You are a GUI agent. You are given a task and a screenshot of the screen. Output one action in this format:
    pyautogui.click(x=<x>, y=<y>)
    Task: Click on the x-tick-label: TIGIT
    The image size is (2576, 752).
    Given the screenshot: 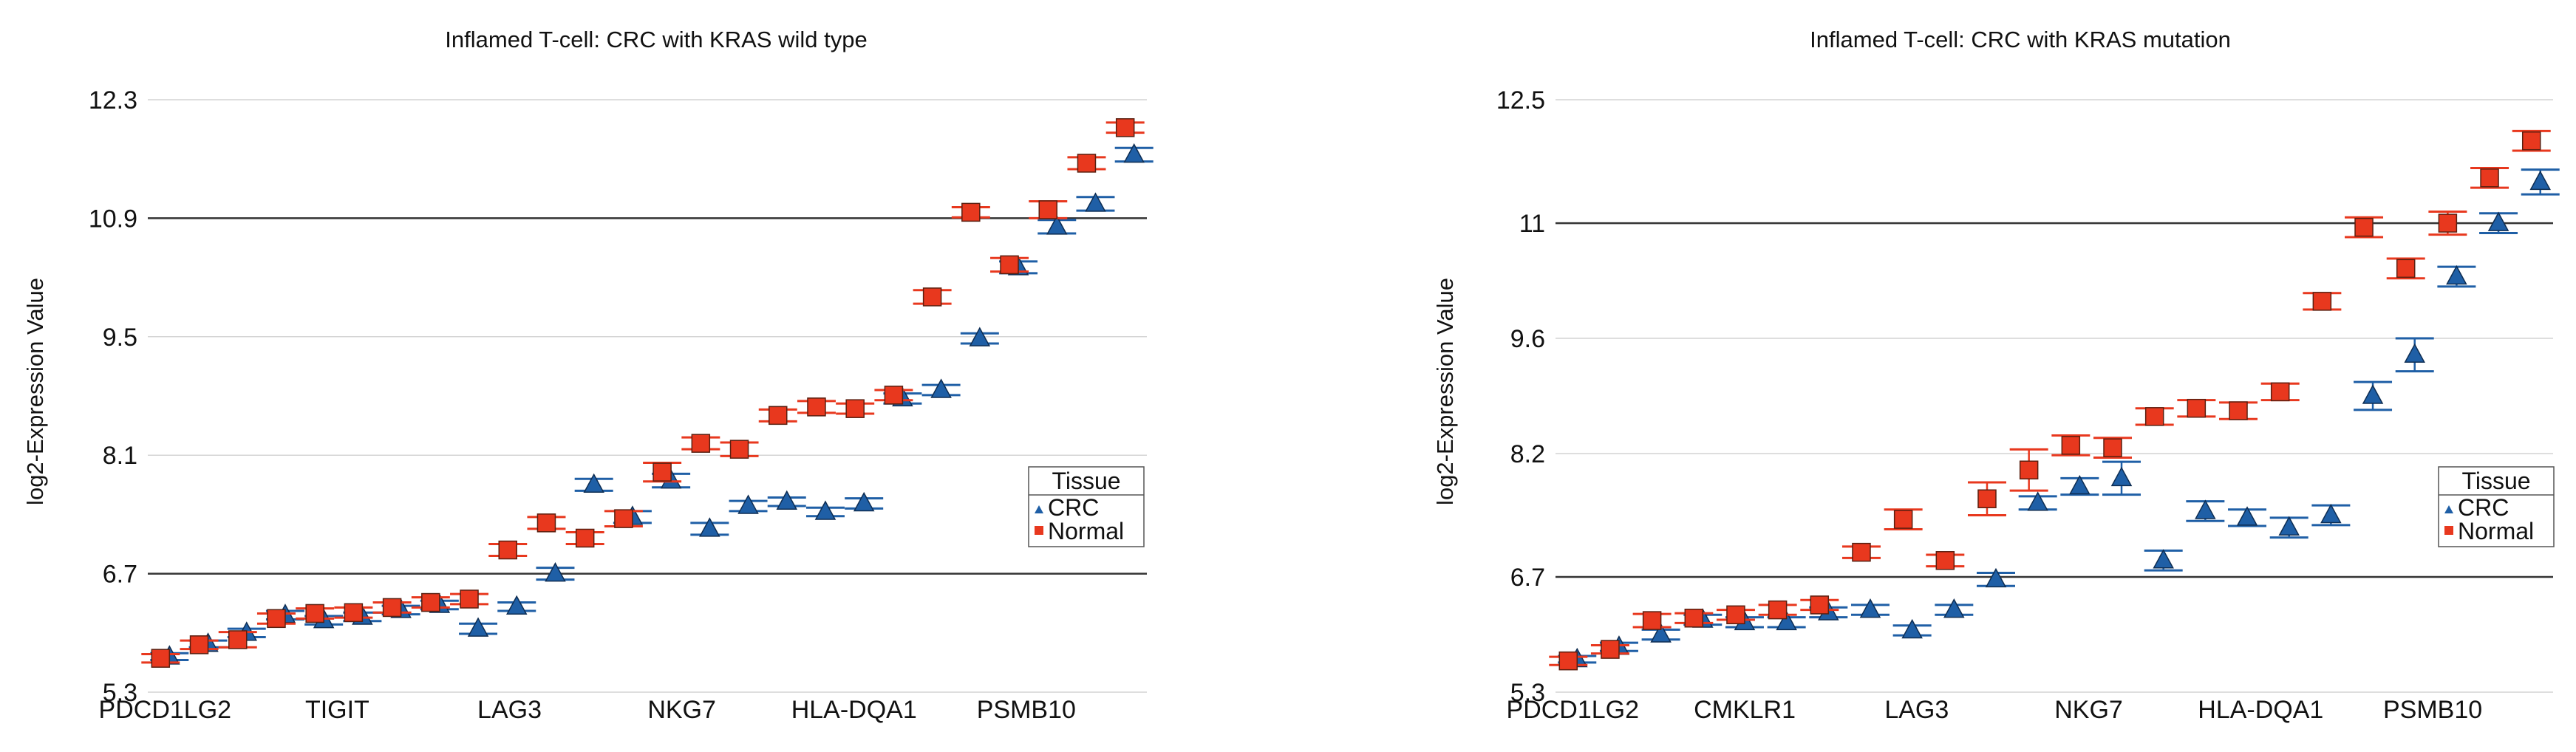 What is the action you would take?
    pyautogui.click(x=337, y=710)
    